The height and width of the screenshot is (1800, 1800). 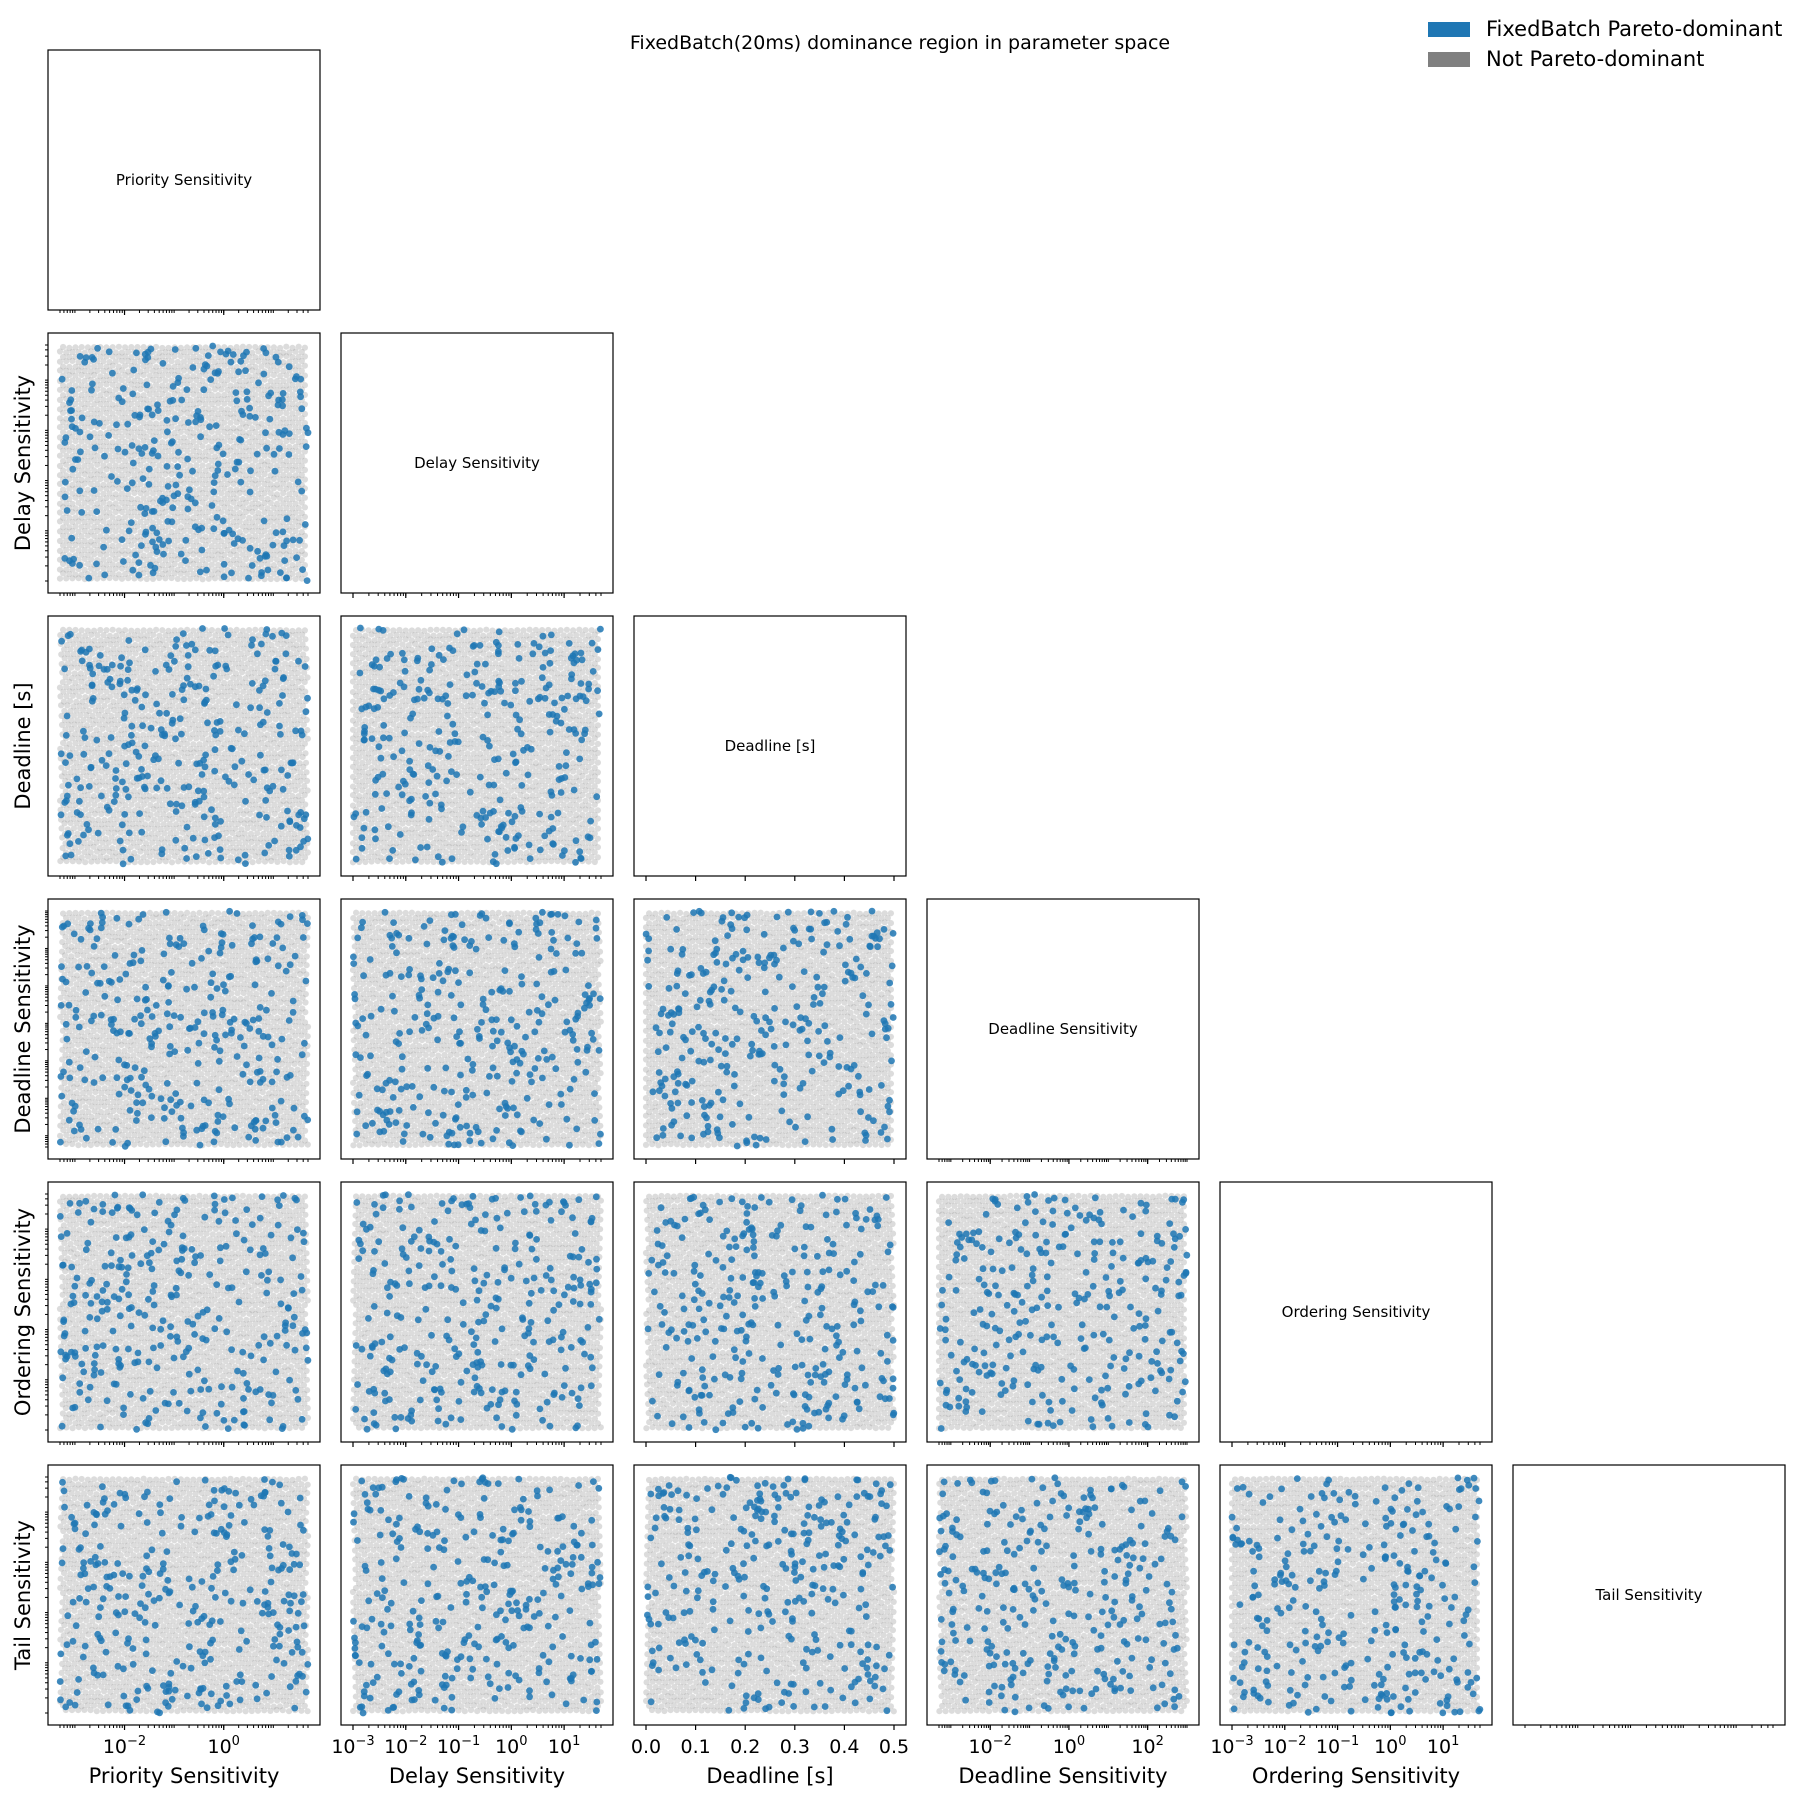 I want to click on y-axis-label: Delay Sensitivity, so click(x=23, y=463).